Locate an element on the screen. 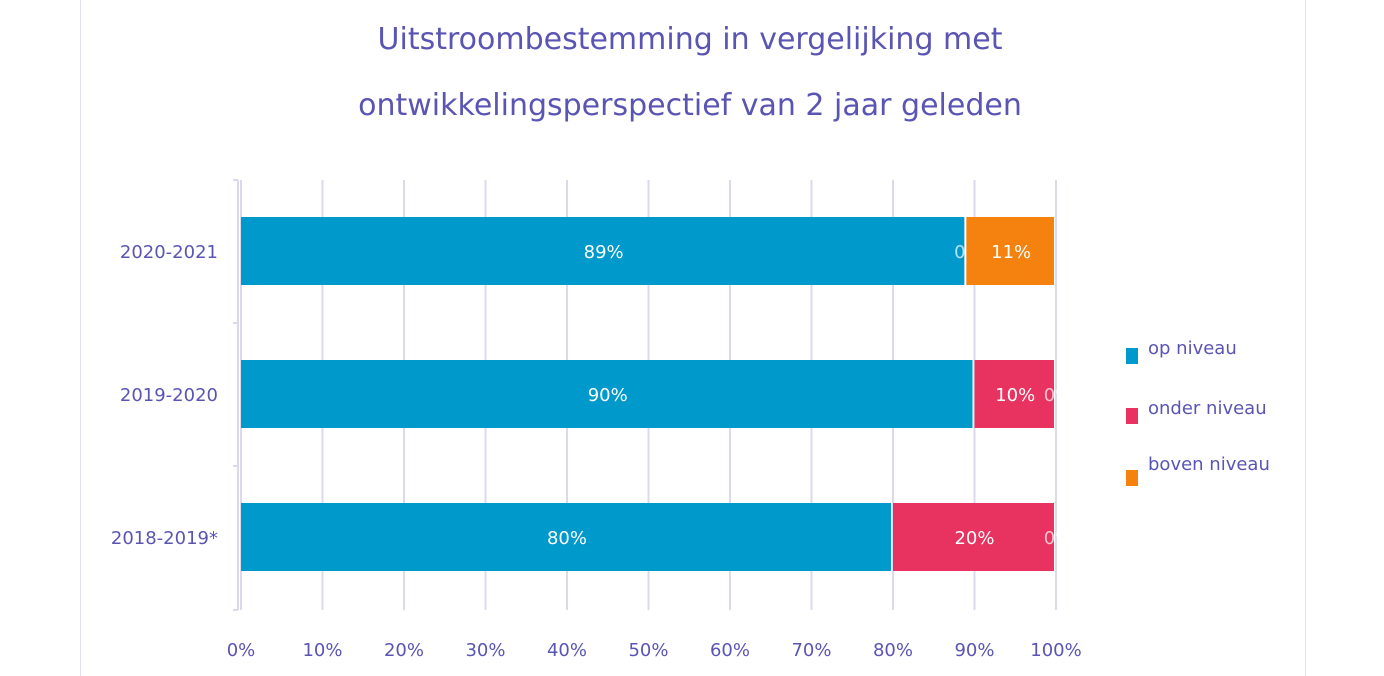 The image size is (1384, 676). data-label: 10% is located at coordinates (1015, 395).